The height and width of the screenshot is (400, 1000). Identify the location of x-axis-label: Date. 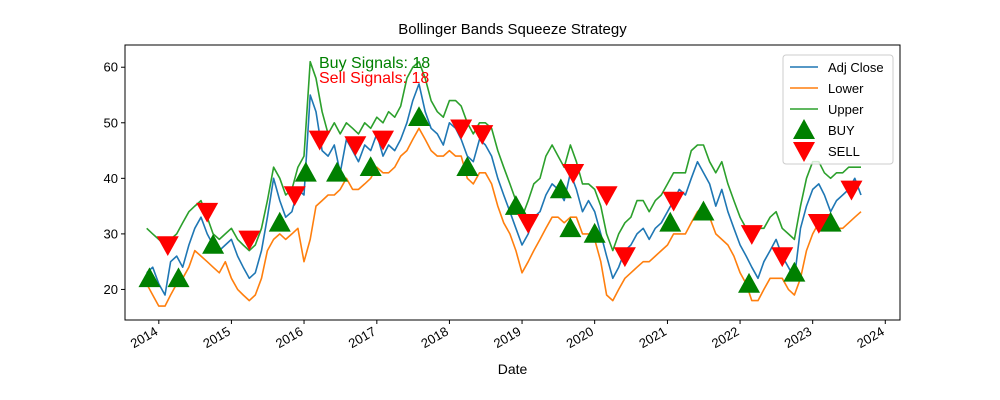
(513, 369).